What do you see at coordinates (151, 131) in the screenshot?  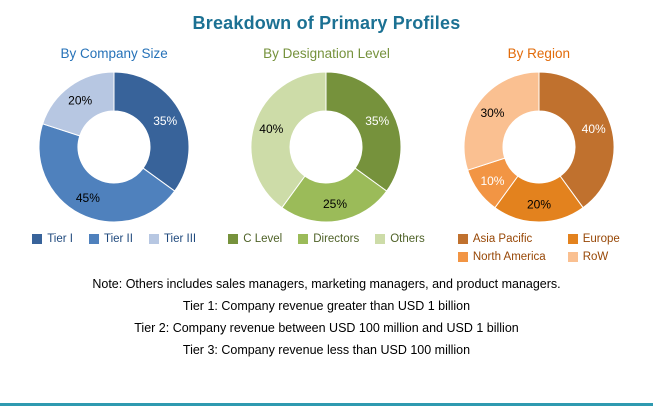 I see `donut-slice-tier-i` at bounding box center [151, 131].